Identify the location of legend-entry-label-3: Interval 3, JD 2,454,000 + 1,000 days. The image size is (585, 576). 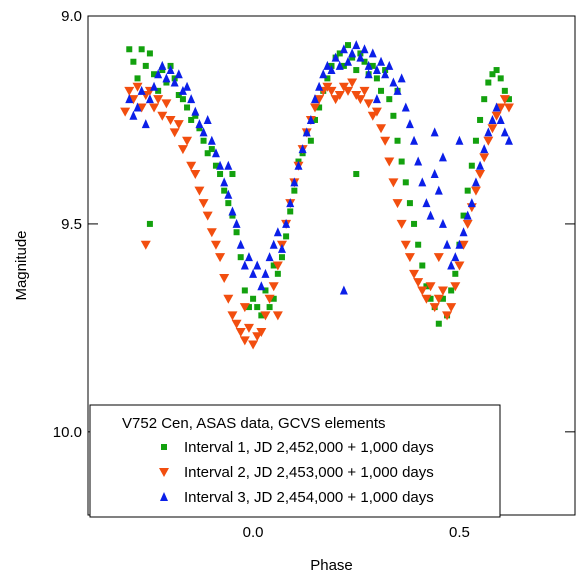
(309, 497).